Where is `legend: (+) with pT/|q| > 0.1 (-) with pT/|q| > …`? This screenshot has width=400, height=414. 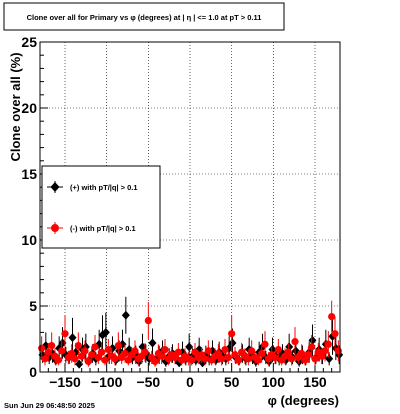
legend: (+) with pT/|q| > 0.1 (-) with pT/|q| > … is located at coordinates (101, 207).